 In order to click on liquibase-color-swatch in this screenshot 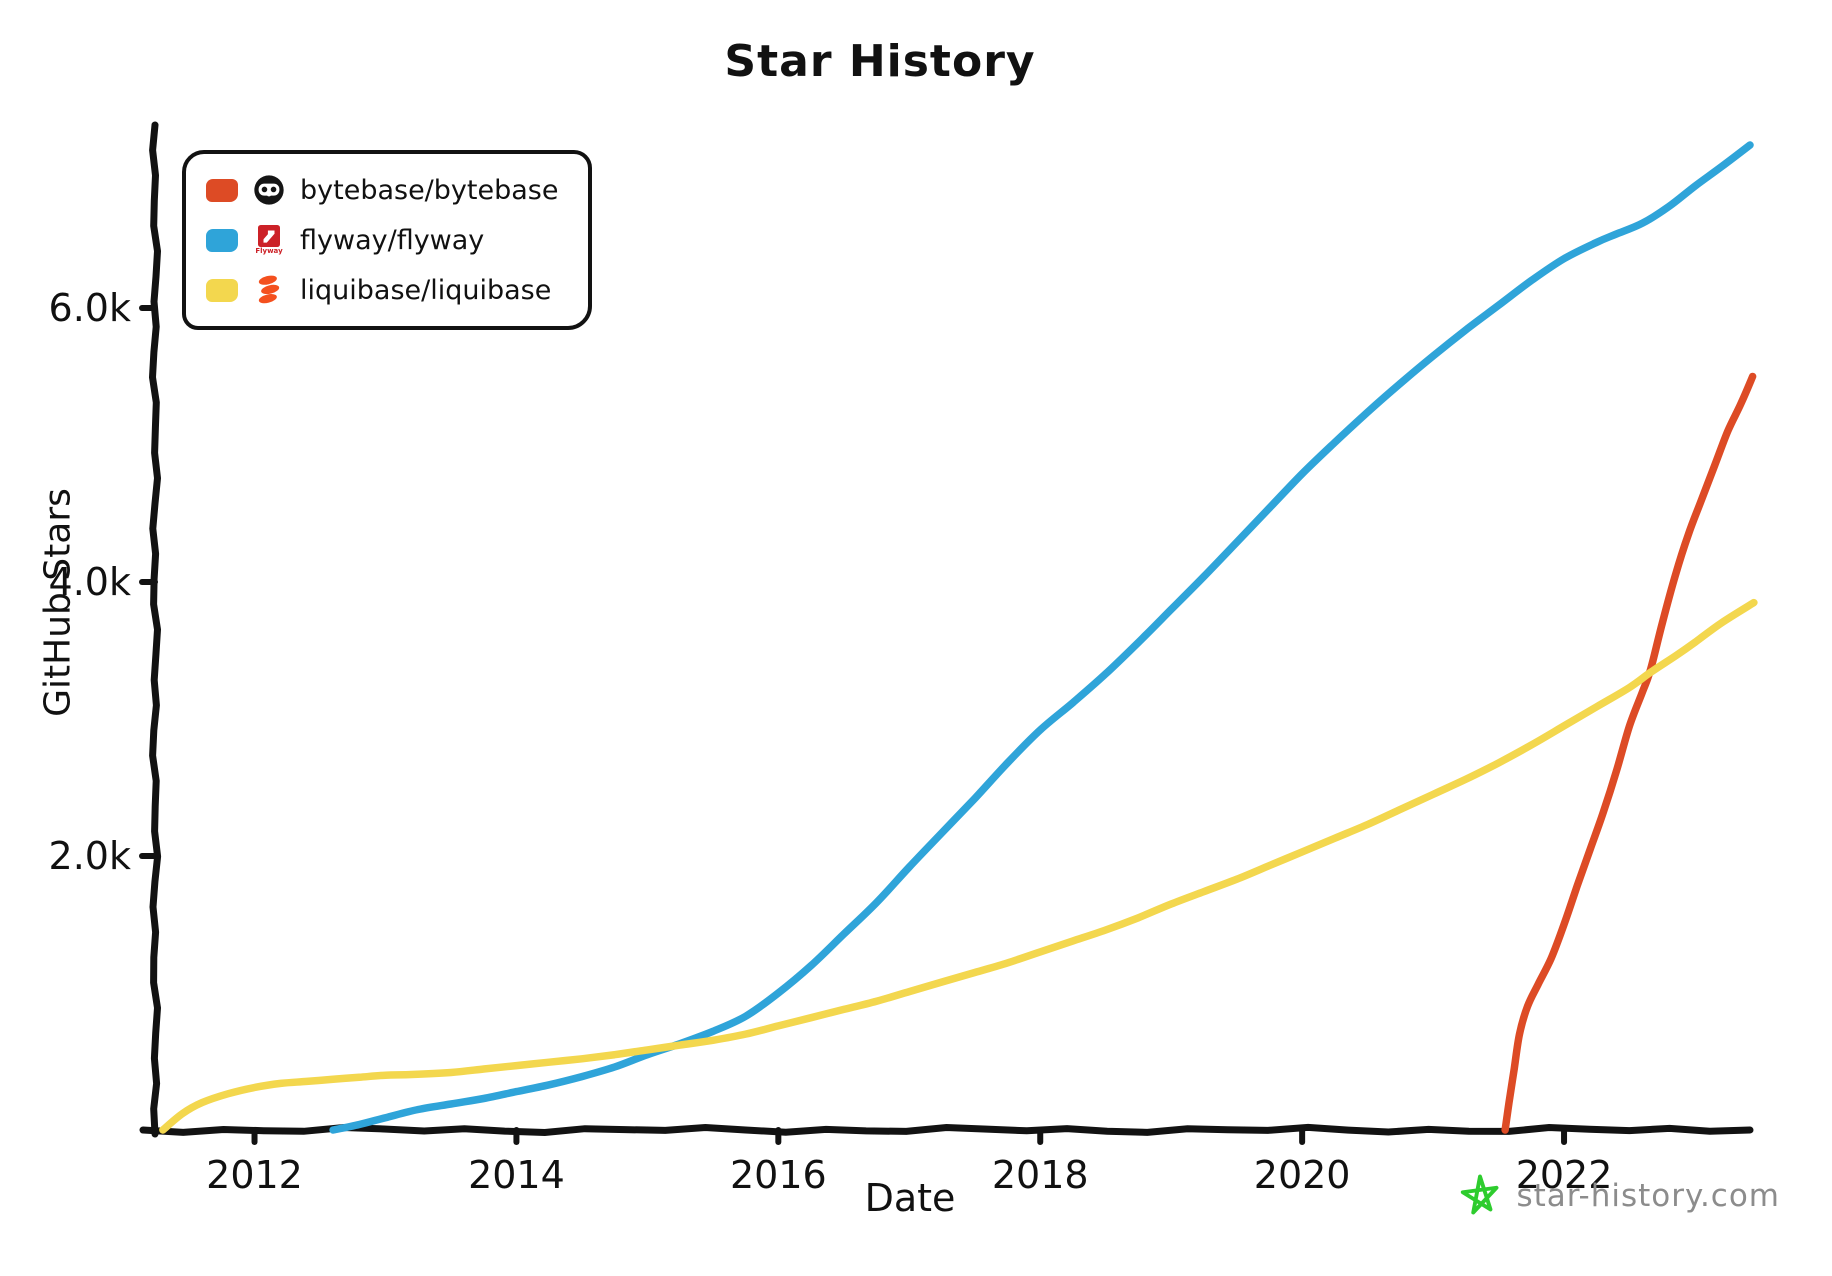, I will do `click(222, 290)`.